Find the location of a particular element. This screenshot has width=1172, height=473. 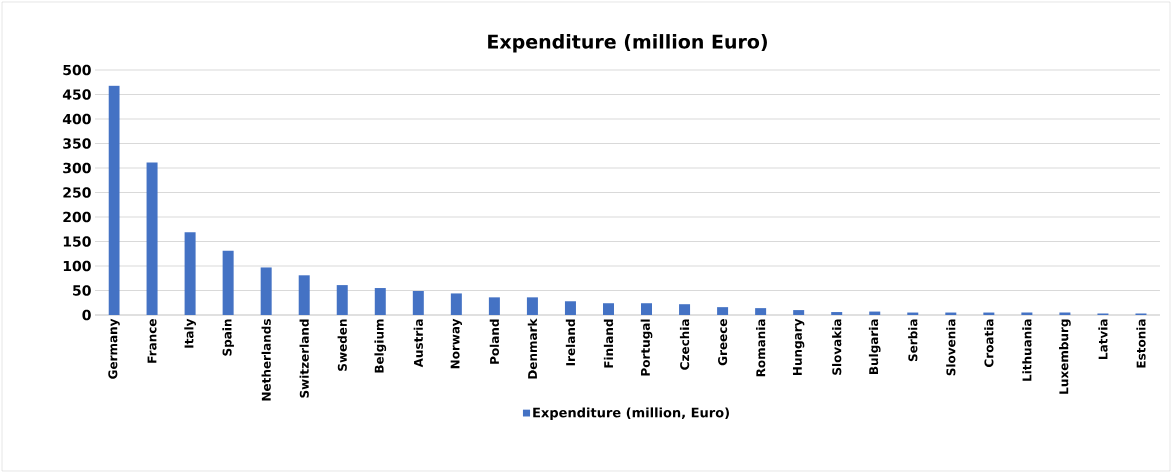

x-tick-label: Bulgaria is located at coordinates (874, 347).